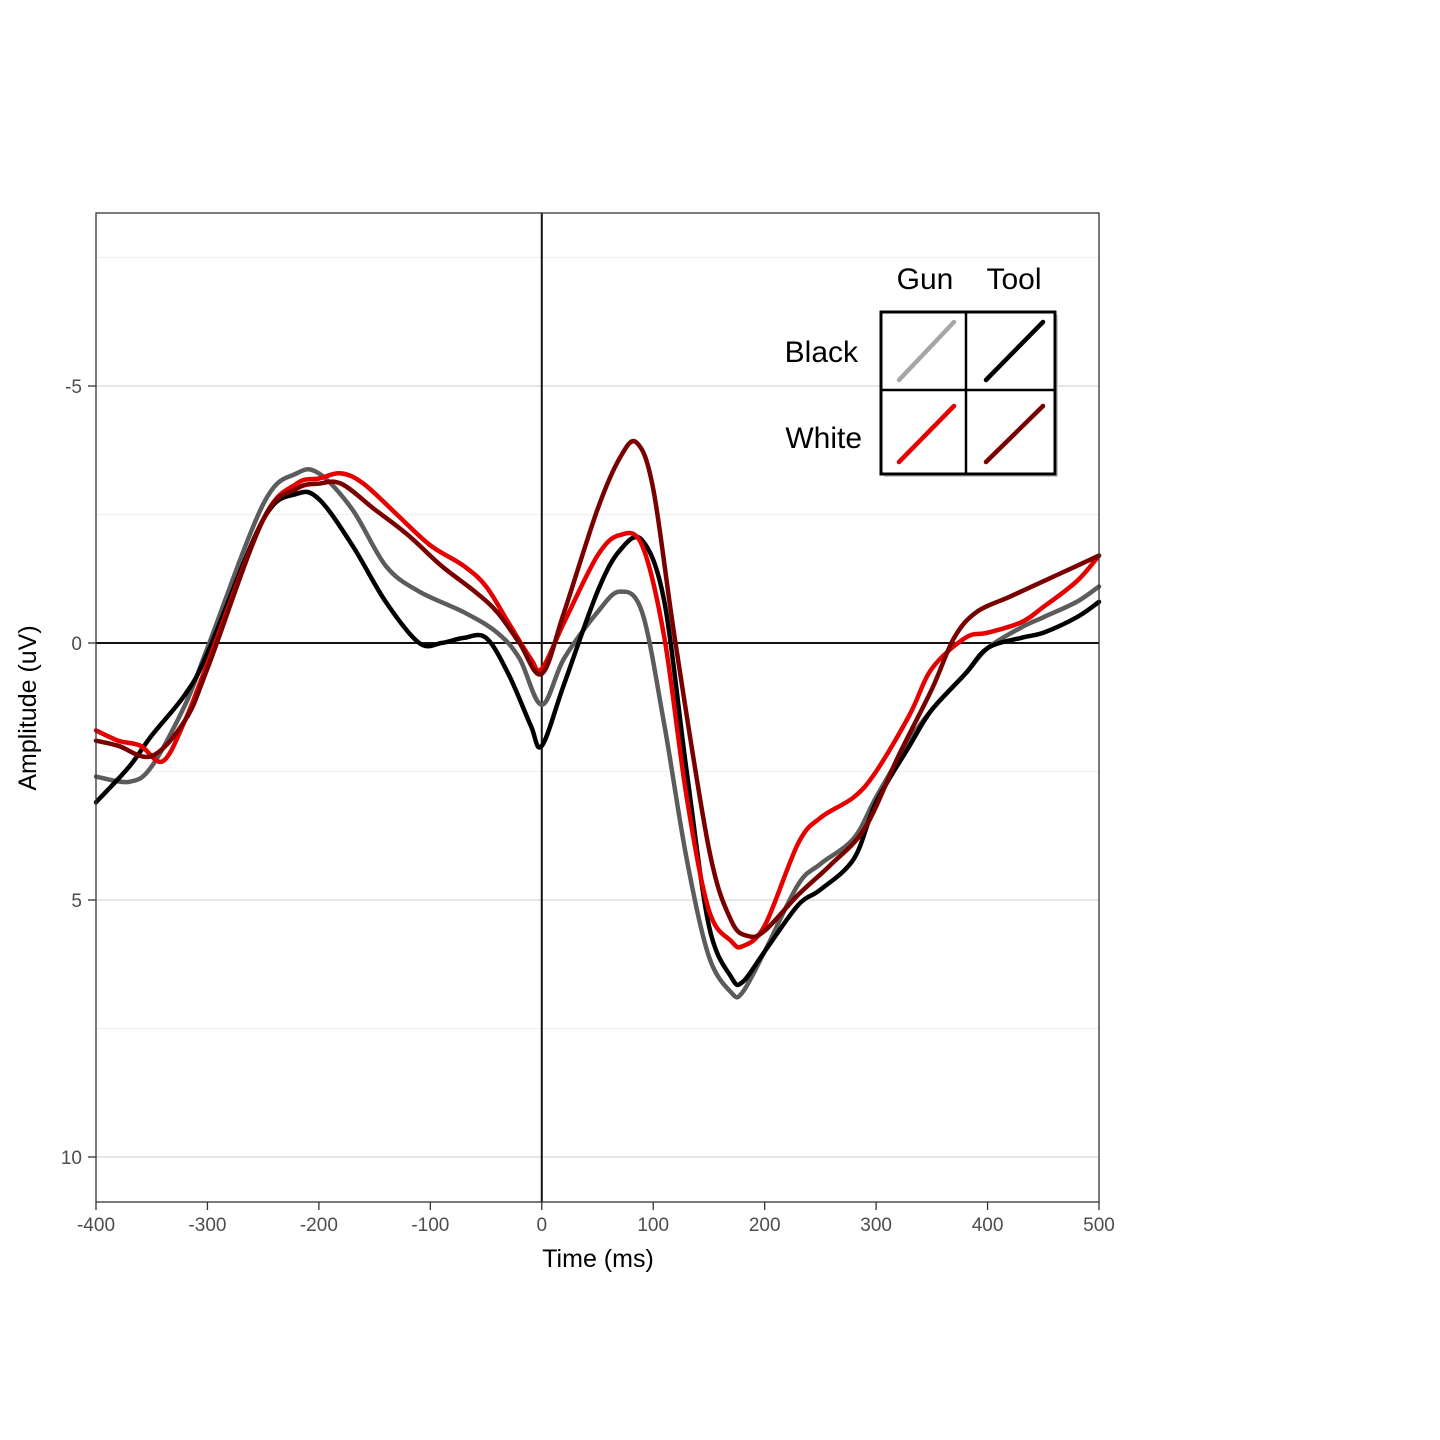 This screenshot has height=1440, width=1440. Describe the element at coordinates (96, 1225) in the screenshot. I see `x-tick-label: -400` at that location.